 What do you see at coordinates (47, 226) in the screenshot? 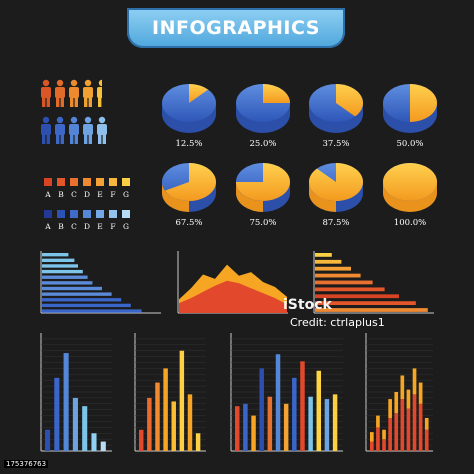
I see `legend-bottom-letter: A` at bounding box center [47, 226].